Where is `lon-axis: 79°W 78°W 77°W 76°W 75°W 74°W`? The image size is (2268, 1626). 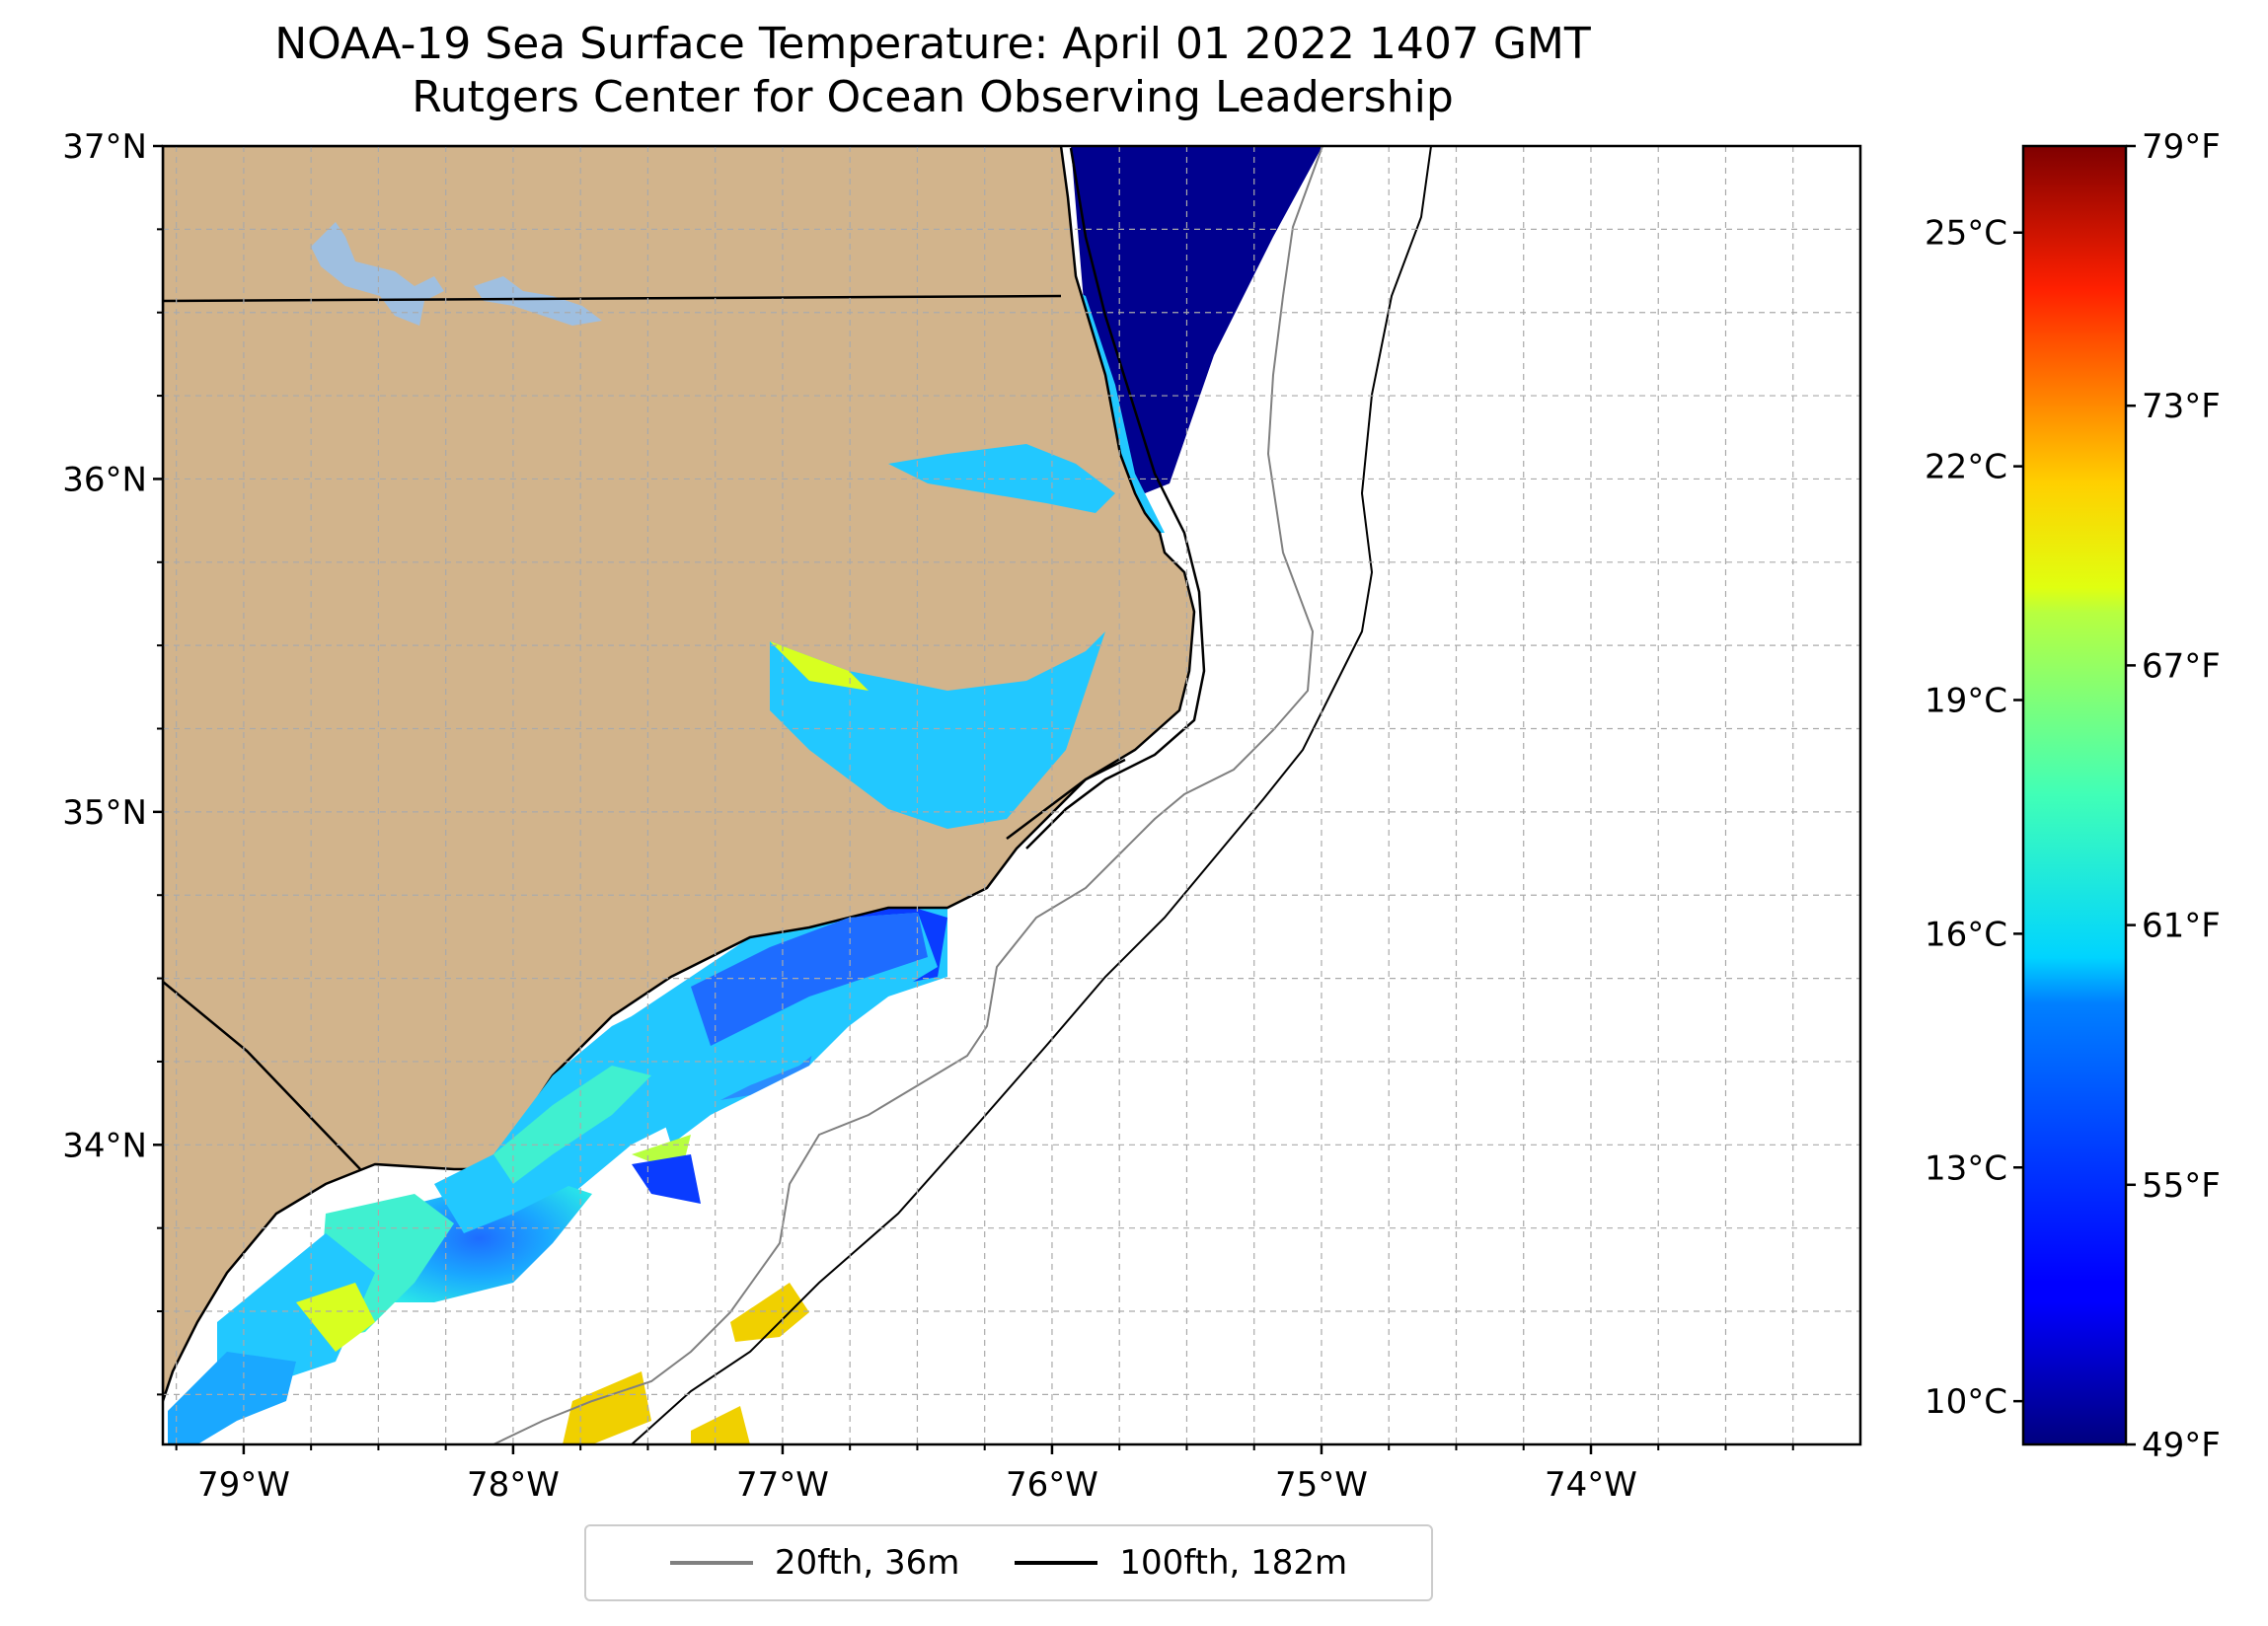
lon-axis: 79°W 78°W 77°W 76°W 75°W 74°W is located at coordinates (985, 1474).